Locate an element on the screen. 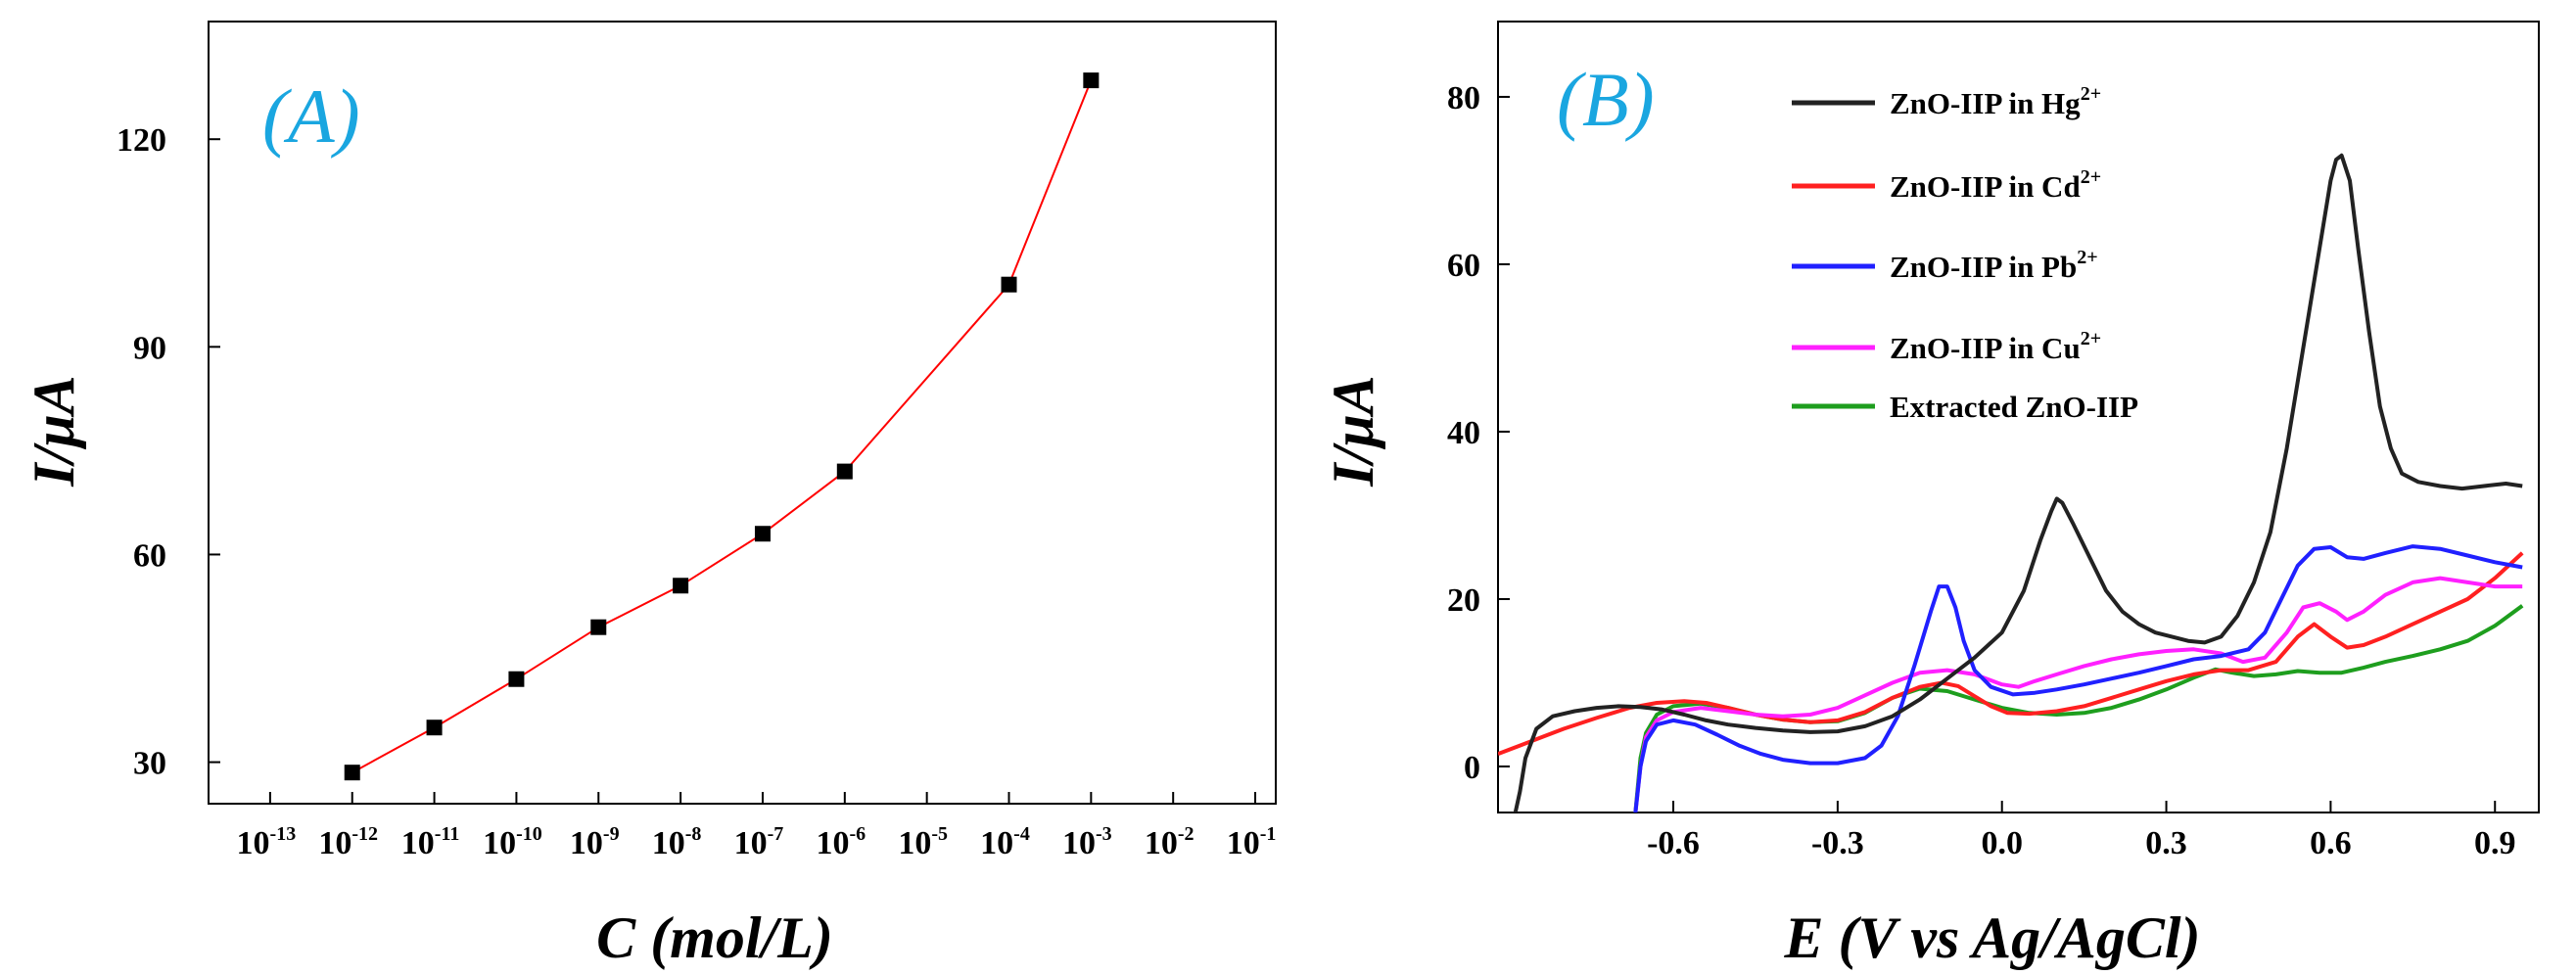  panel-b-x-tick-label: 0.6 is located at coordinates (2331, 843).